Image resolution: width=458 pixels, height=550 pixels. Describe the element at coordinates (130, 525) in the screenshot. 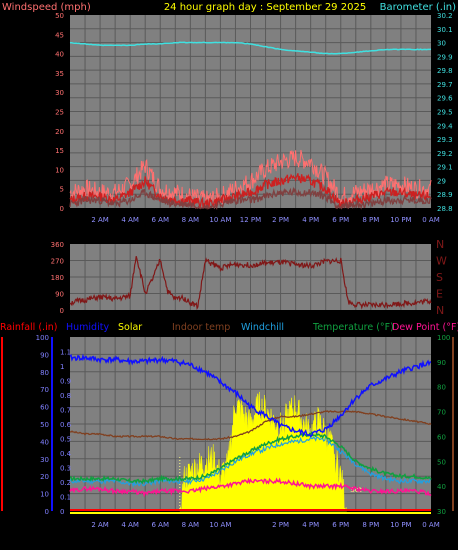

I see `time-tick-label: 4 AM` at that location.